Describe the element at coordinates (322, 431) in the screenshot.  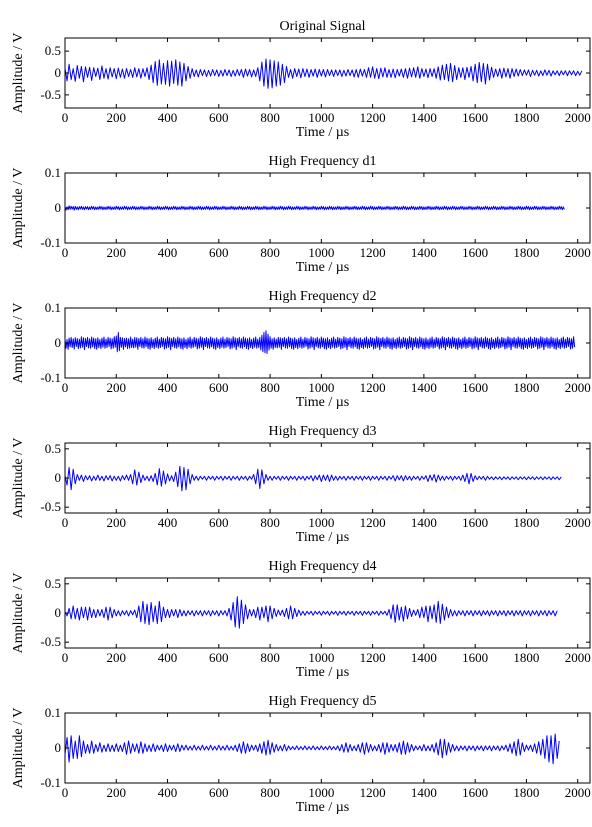
I see `subplot-title: High Frequency d3` at that location.